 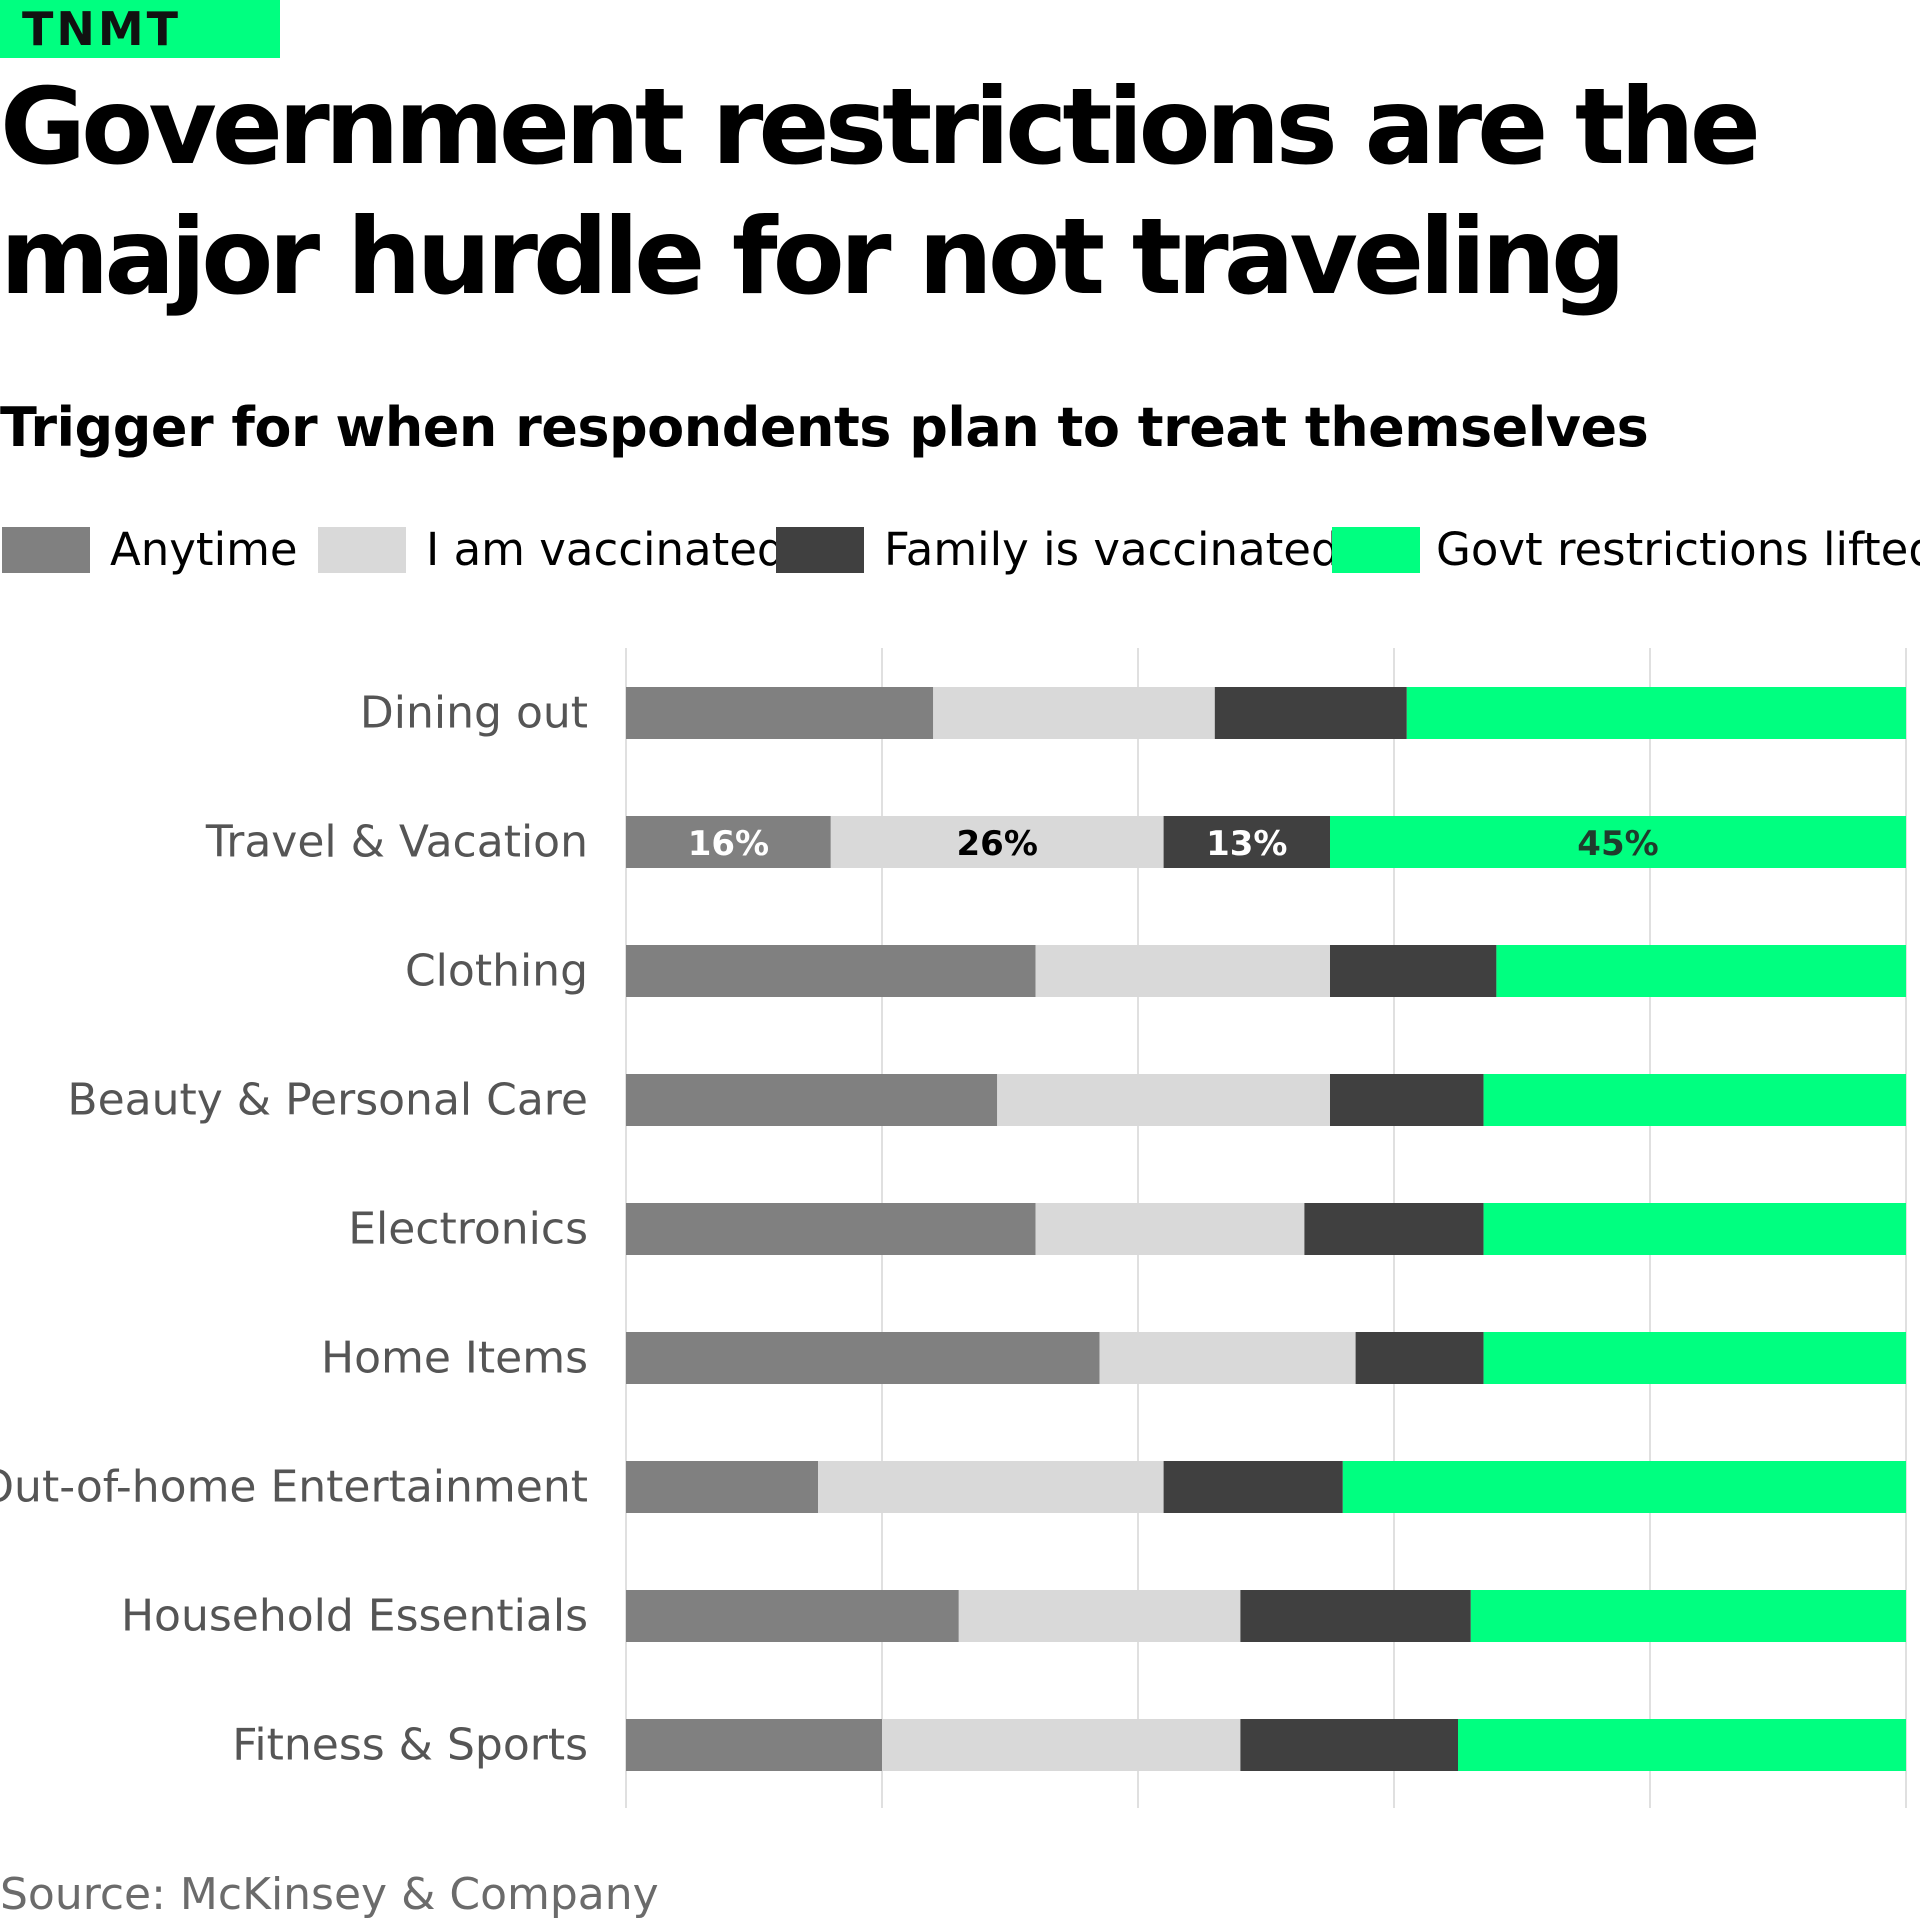 I want to click on bar-fitness-and-sports-govt-restrictions-lifted, so click(x=1682, y=1745).